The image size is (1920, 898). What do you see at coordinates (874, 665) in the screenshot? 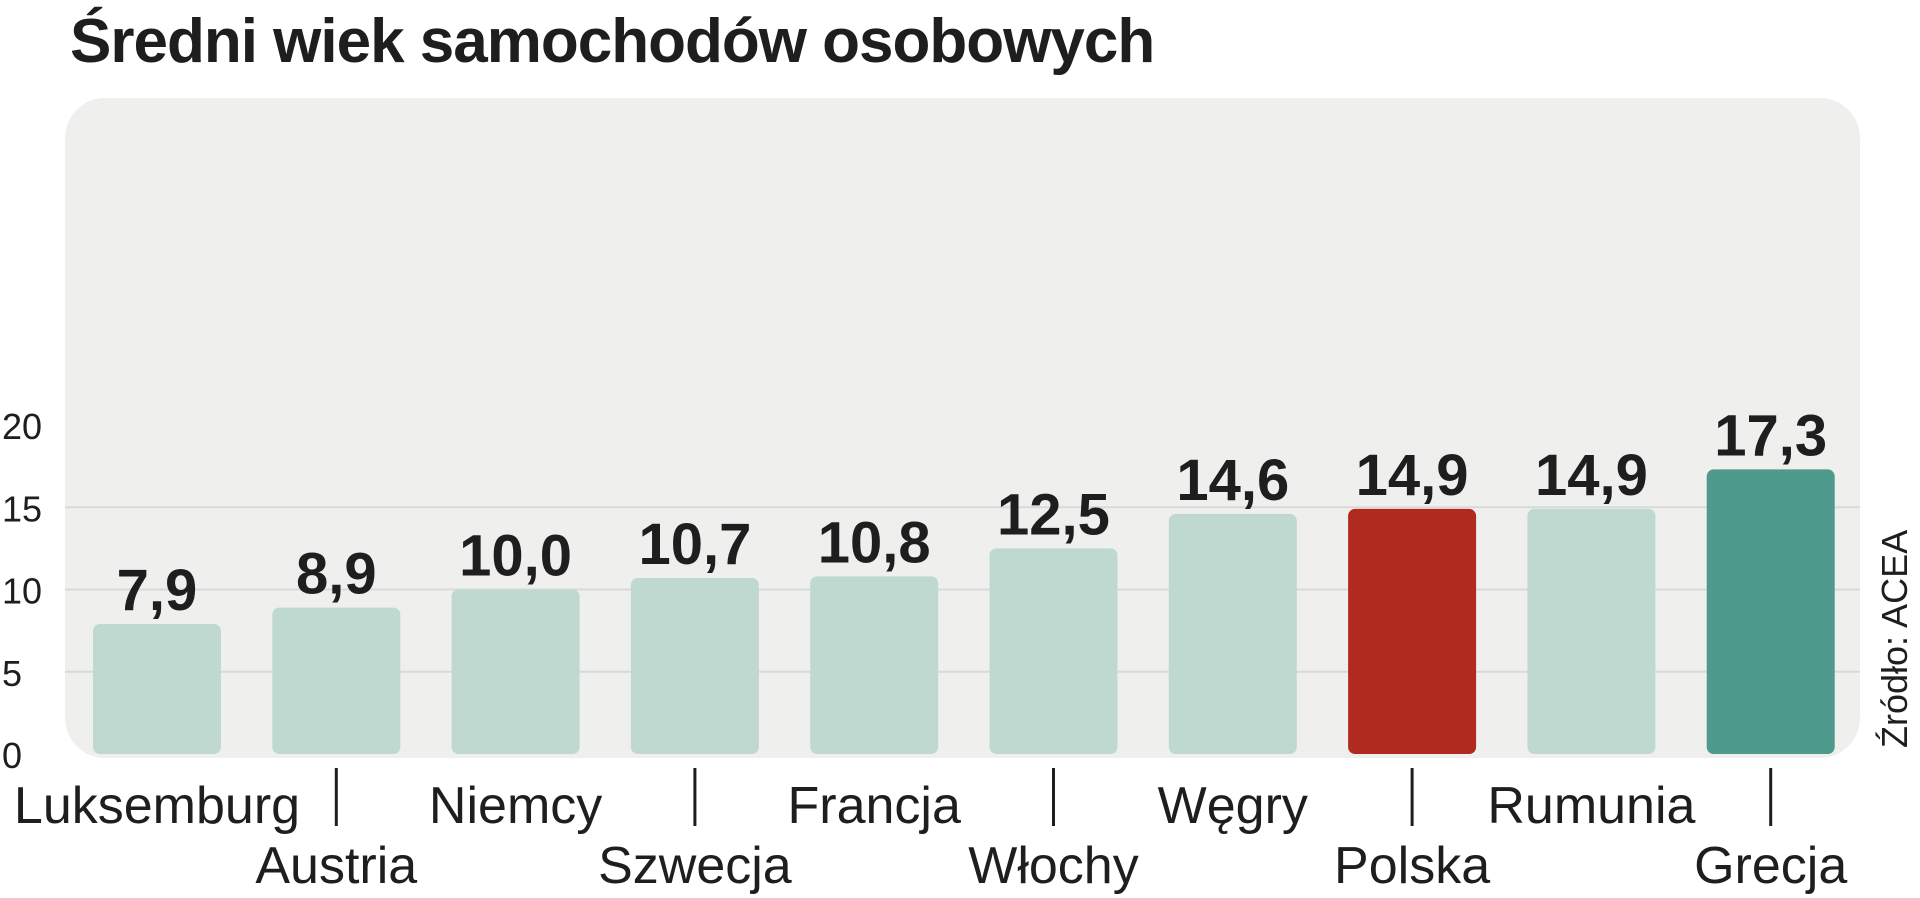
I see `bar-francja` at bounding box center [874, 665].